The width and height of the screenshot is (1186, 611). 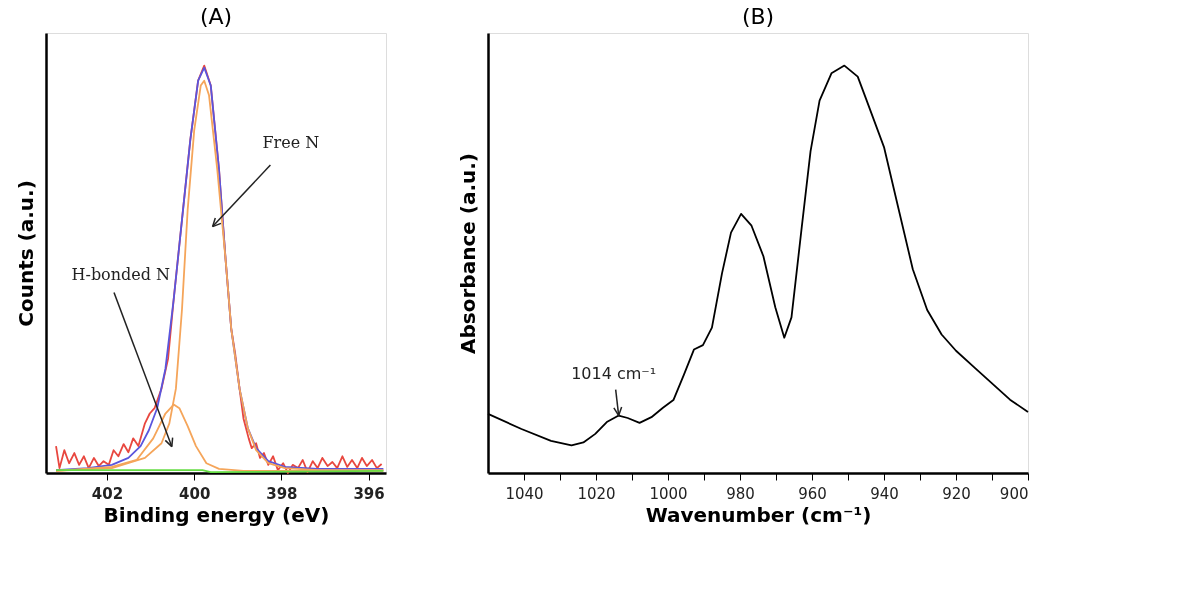 I want to click on x-tick-label: 398, so click(x=282, y=493).